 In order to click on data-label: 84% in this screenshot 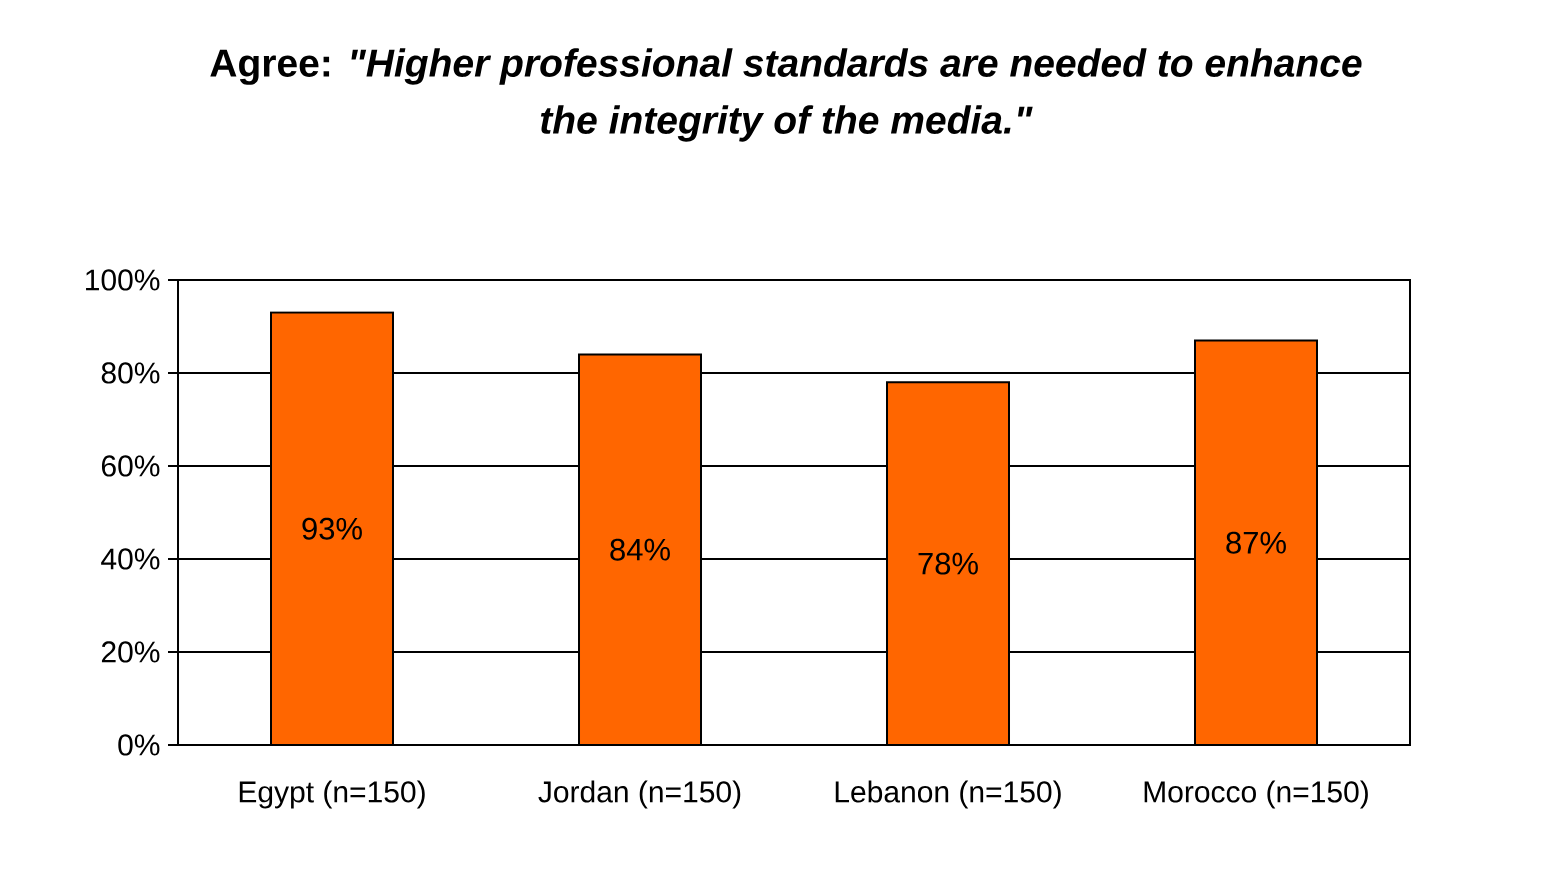, I will do `click(640, 549)`.